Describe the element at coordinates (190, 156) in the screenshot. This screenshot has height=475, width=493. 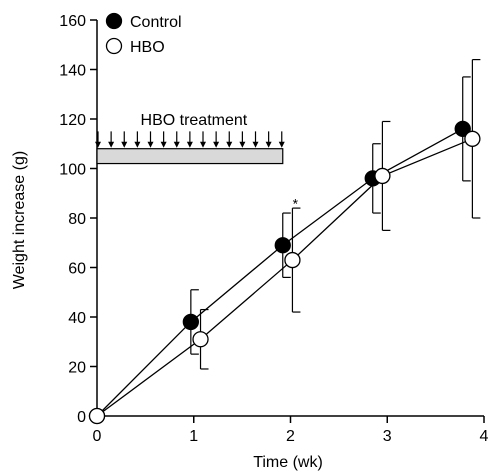
I see `treatment-bar` at that location.